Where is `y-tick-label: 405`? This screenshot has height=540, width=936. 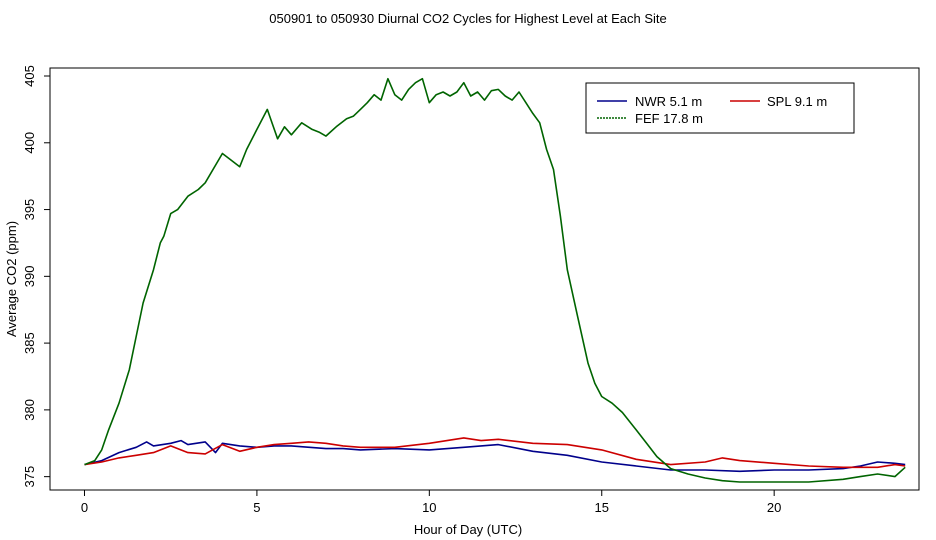 y-tick-label: 405 is located at coordinates (29, 76).